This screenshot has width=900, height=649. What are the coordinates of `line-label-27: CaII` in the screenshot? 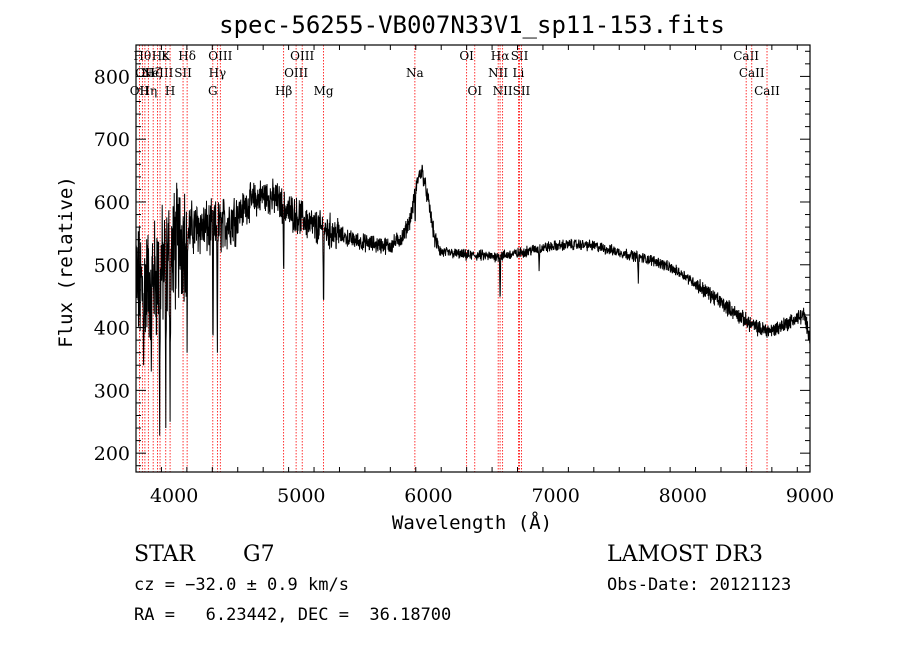 It's located at (746, 56).